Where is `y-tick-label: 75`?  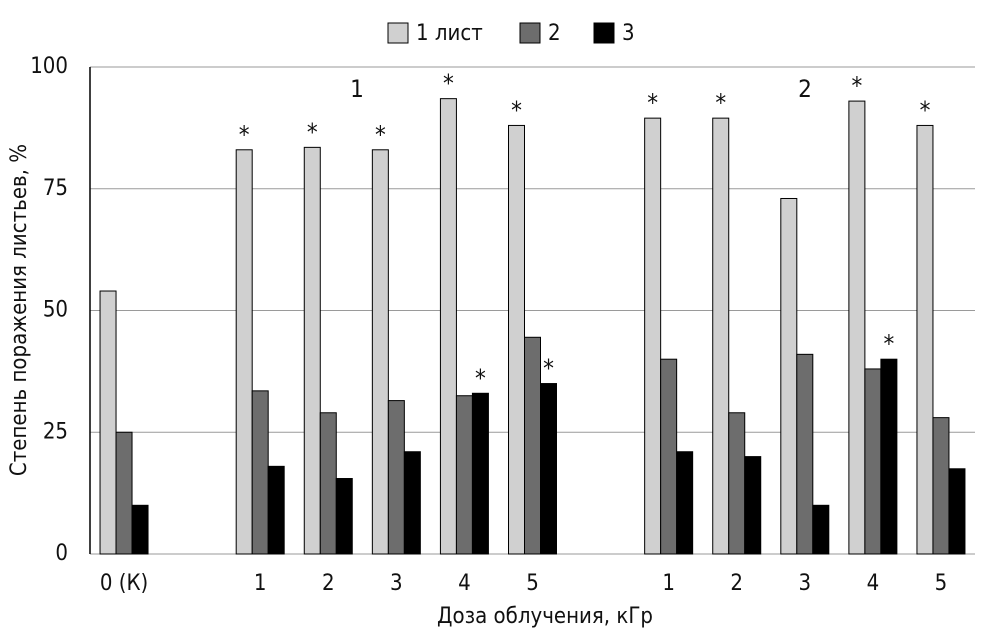 y-tick-label: 75 is located at coordinates (55, 188).